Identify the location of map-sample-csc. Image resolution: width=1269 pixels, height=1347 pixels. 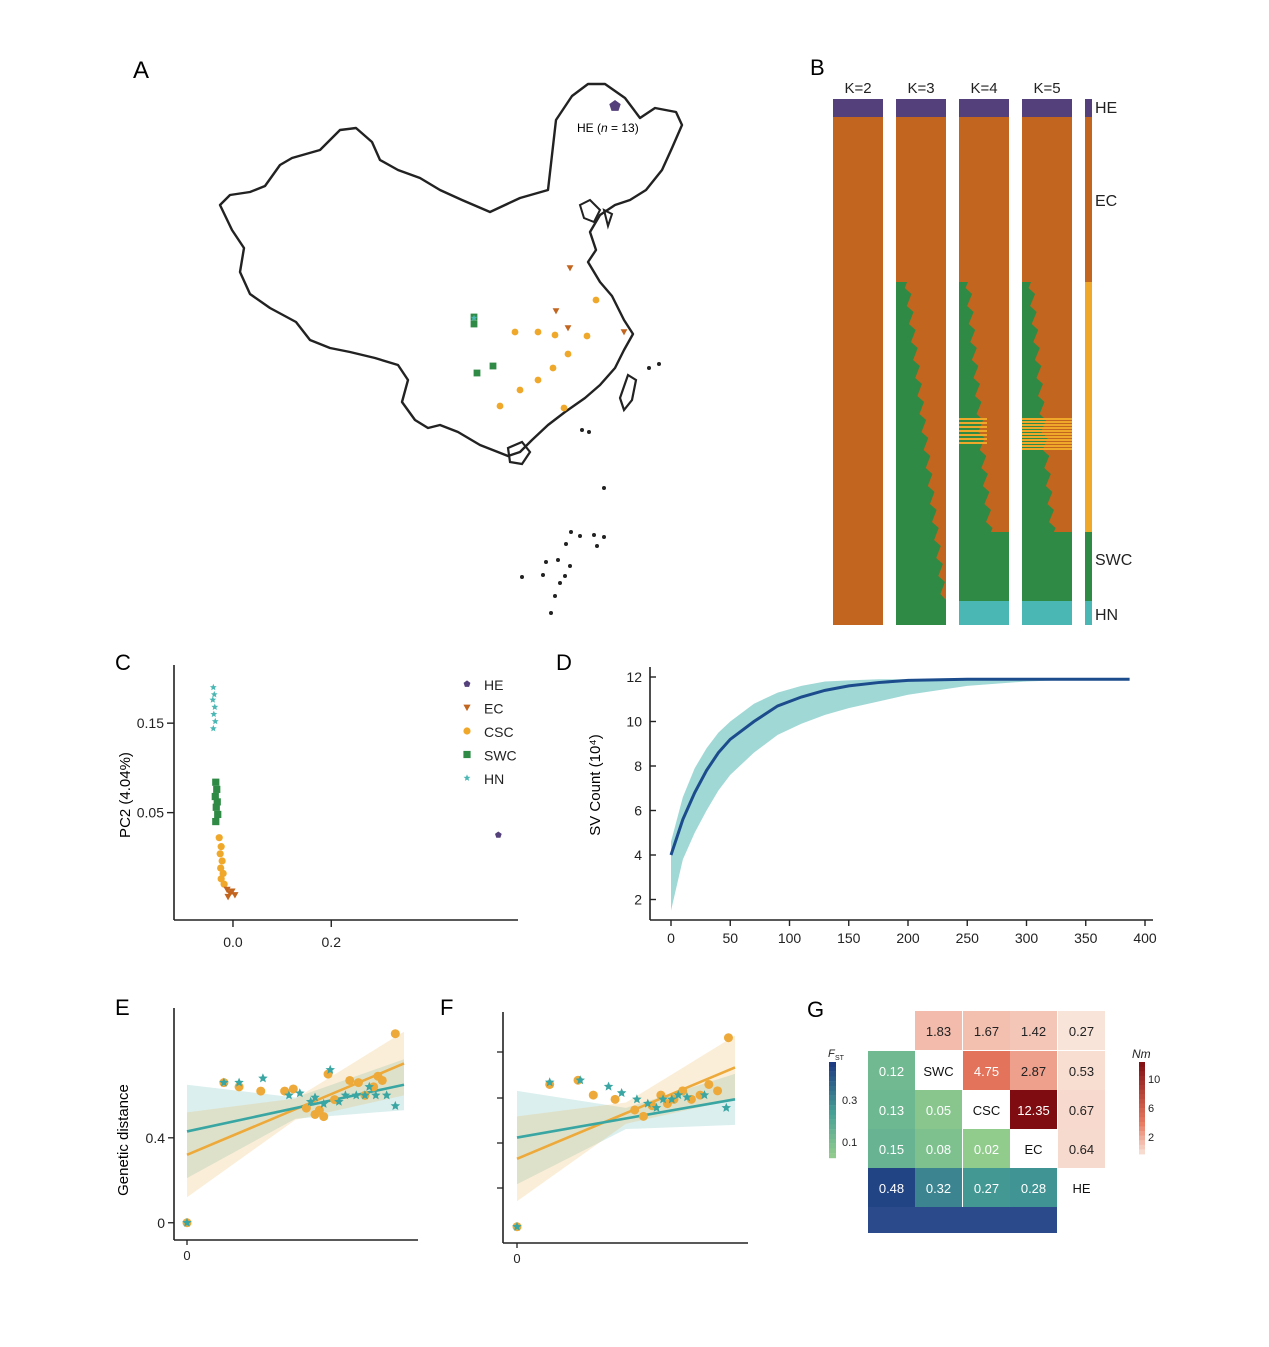
(515, 332).